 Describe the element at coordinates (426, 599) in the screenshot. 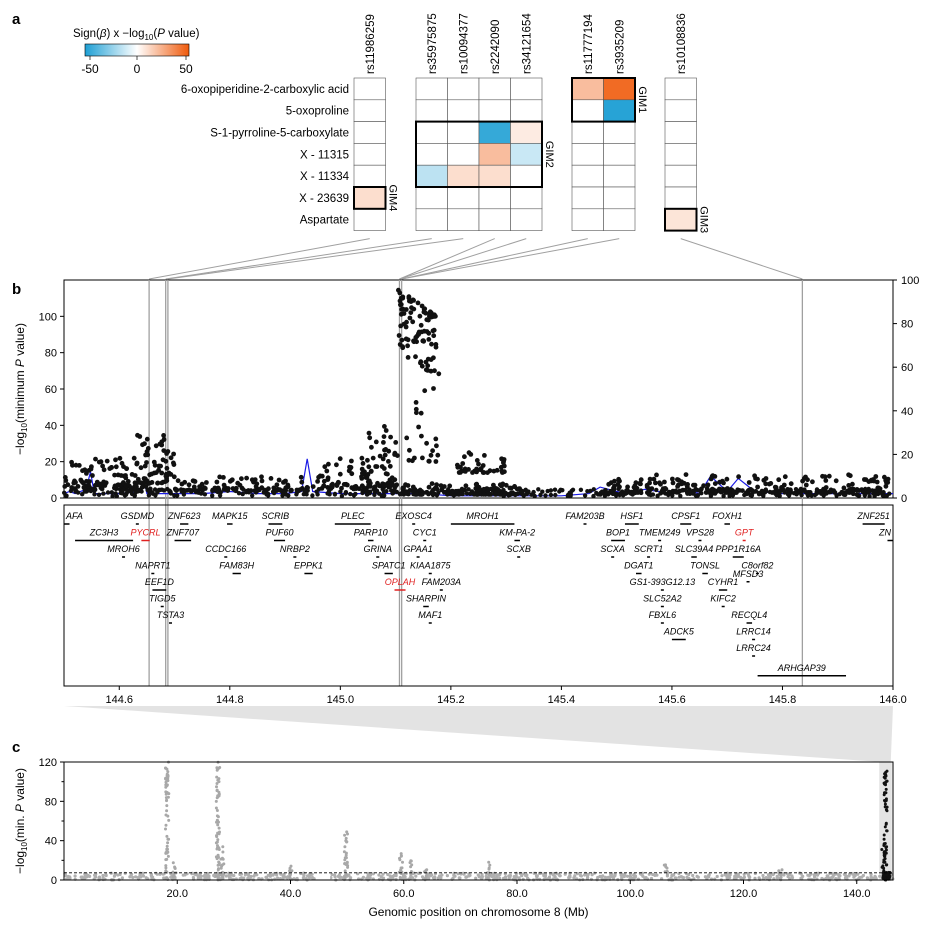

I see `gene-label: SHARPIN` at that location.